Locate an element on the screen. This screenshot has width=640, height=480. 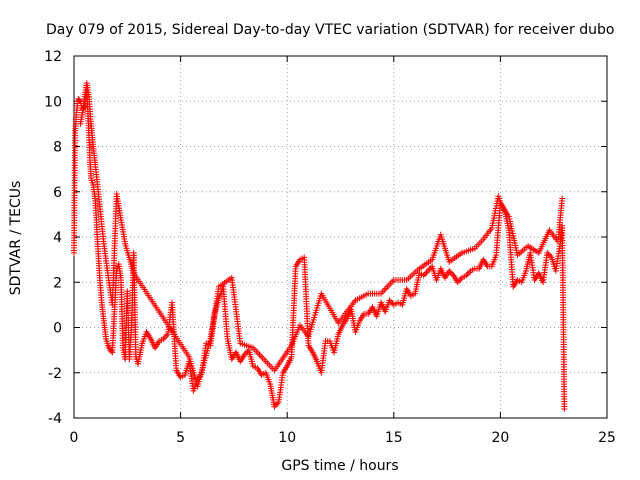
y-tick-label: 10 is located at coordinates (53, 102).